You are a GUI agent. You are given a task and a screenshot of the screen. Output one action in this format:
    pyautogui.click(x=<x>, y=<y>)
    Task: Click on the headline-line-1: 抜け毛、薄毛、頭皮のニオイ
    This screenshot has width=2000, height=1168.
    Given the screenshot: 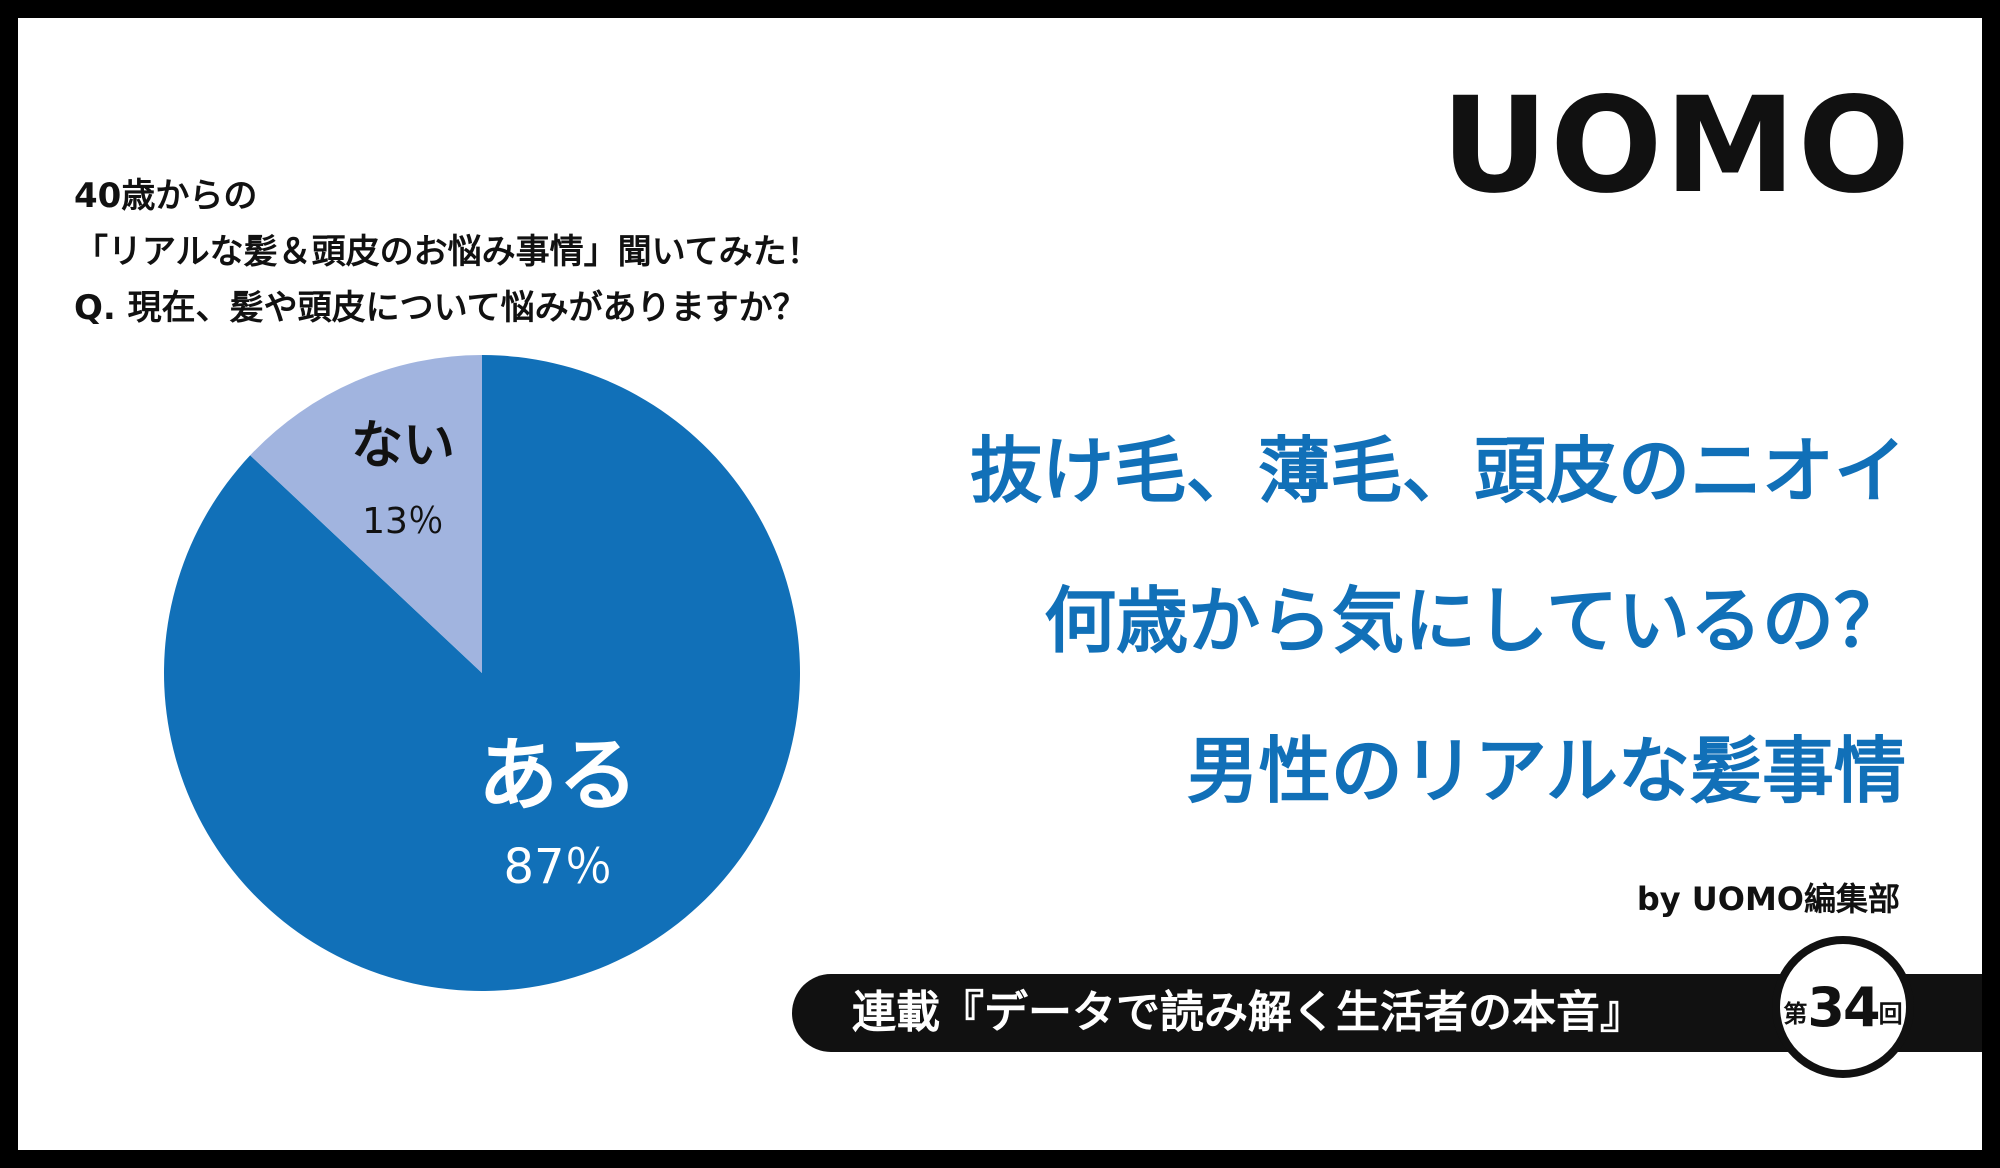 What is the action you would take?
    pyautogui.click(x=1437, y=471)
    